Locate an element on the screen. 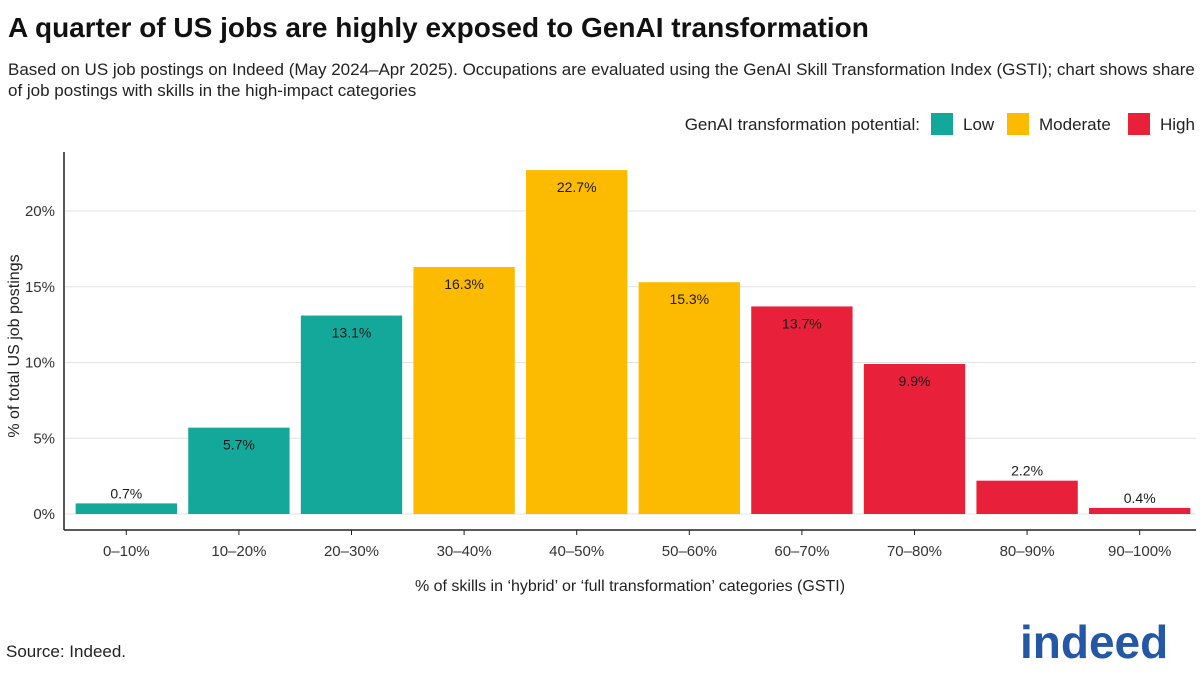  legend-title: GenAI transformation potential: is located at coordinates (802, 124).